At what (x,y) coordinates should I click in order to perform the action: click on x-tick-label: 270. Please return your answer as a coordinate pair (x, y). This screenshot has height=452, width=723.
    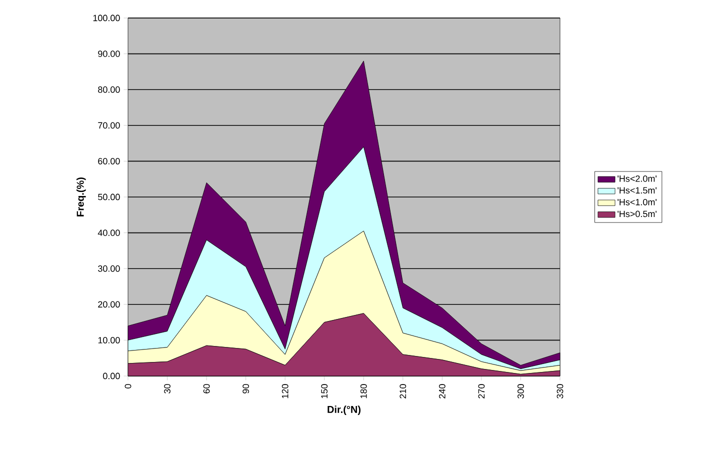
    Looking at the image, I should click on (481, 391).